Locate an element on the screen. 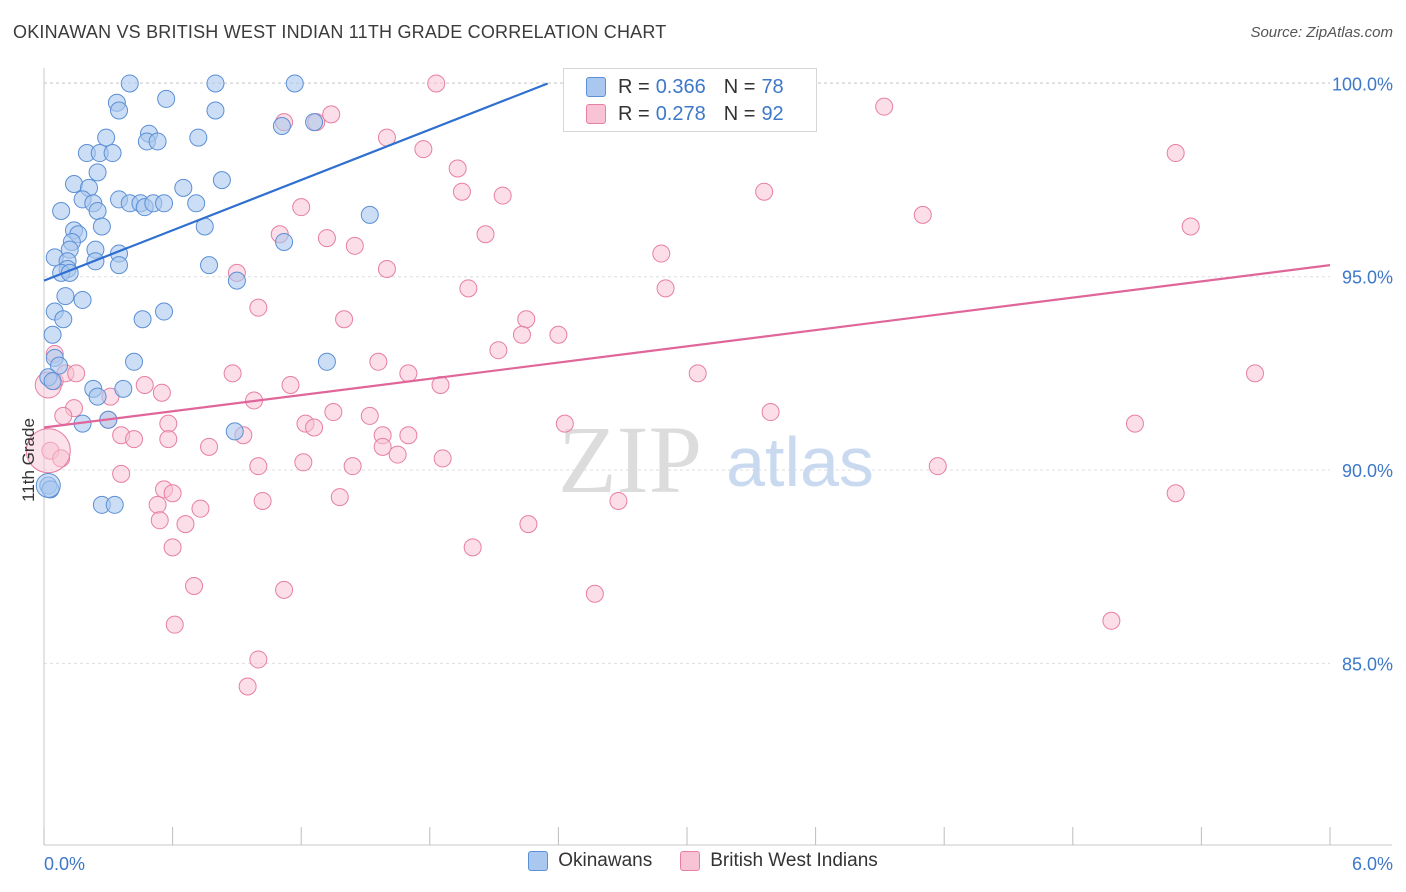  legend-r-value: 0.366 is located at coordinates (680, 86).